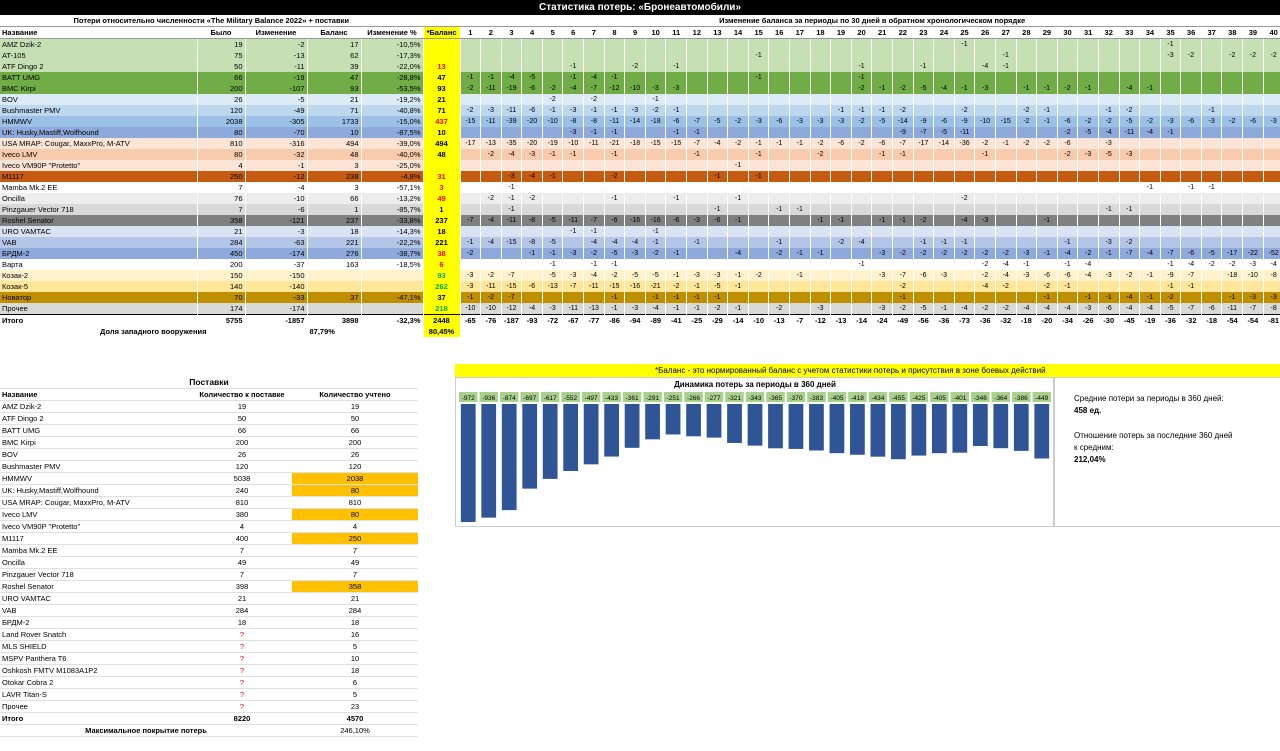  Describe the element at coordinates (96, 466) in the screenshot. I see `supply-name: Bushmaster PMV` at that location.